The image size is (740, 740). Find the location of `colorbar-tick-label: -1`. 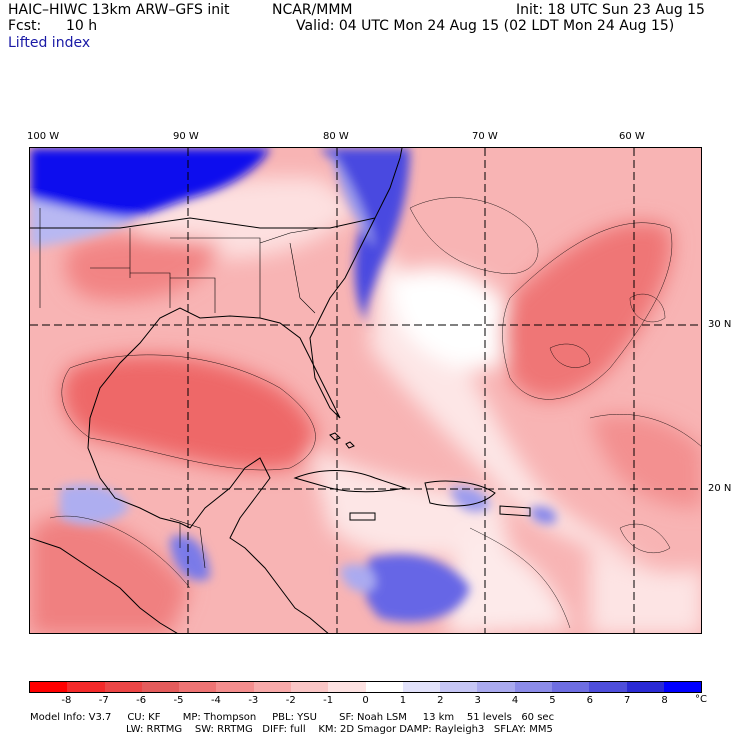

colorbar-tick-label: -1 is located at coordinates (328, 700).